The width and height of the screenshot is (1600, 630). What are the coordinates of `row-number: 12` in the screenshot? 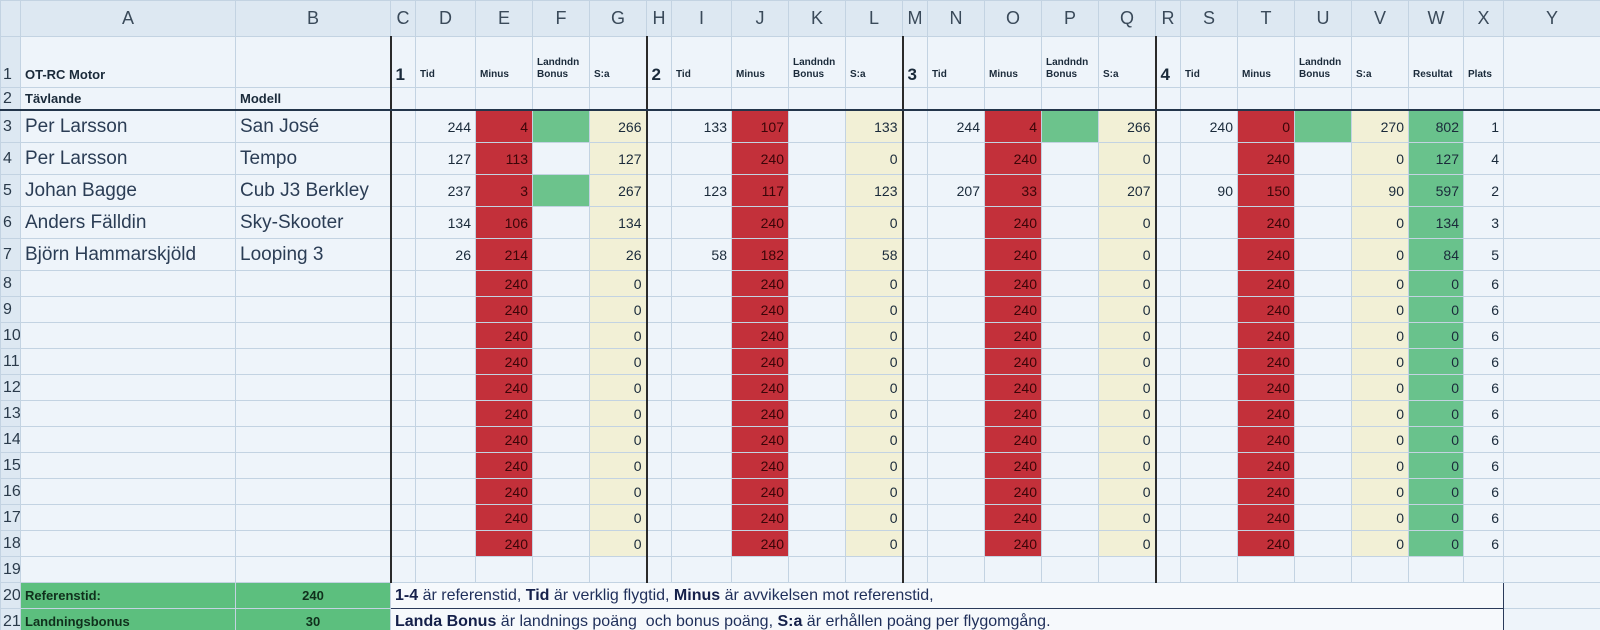 It's located at (10, 387).